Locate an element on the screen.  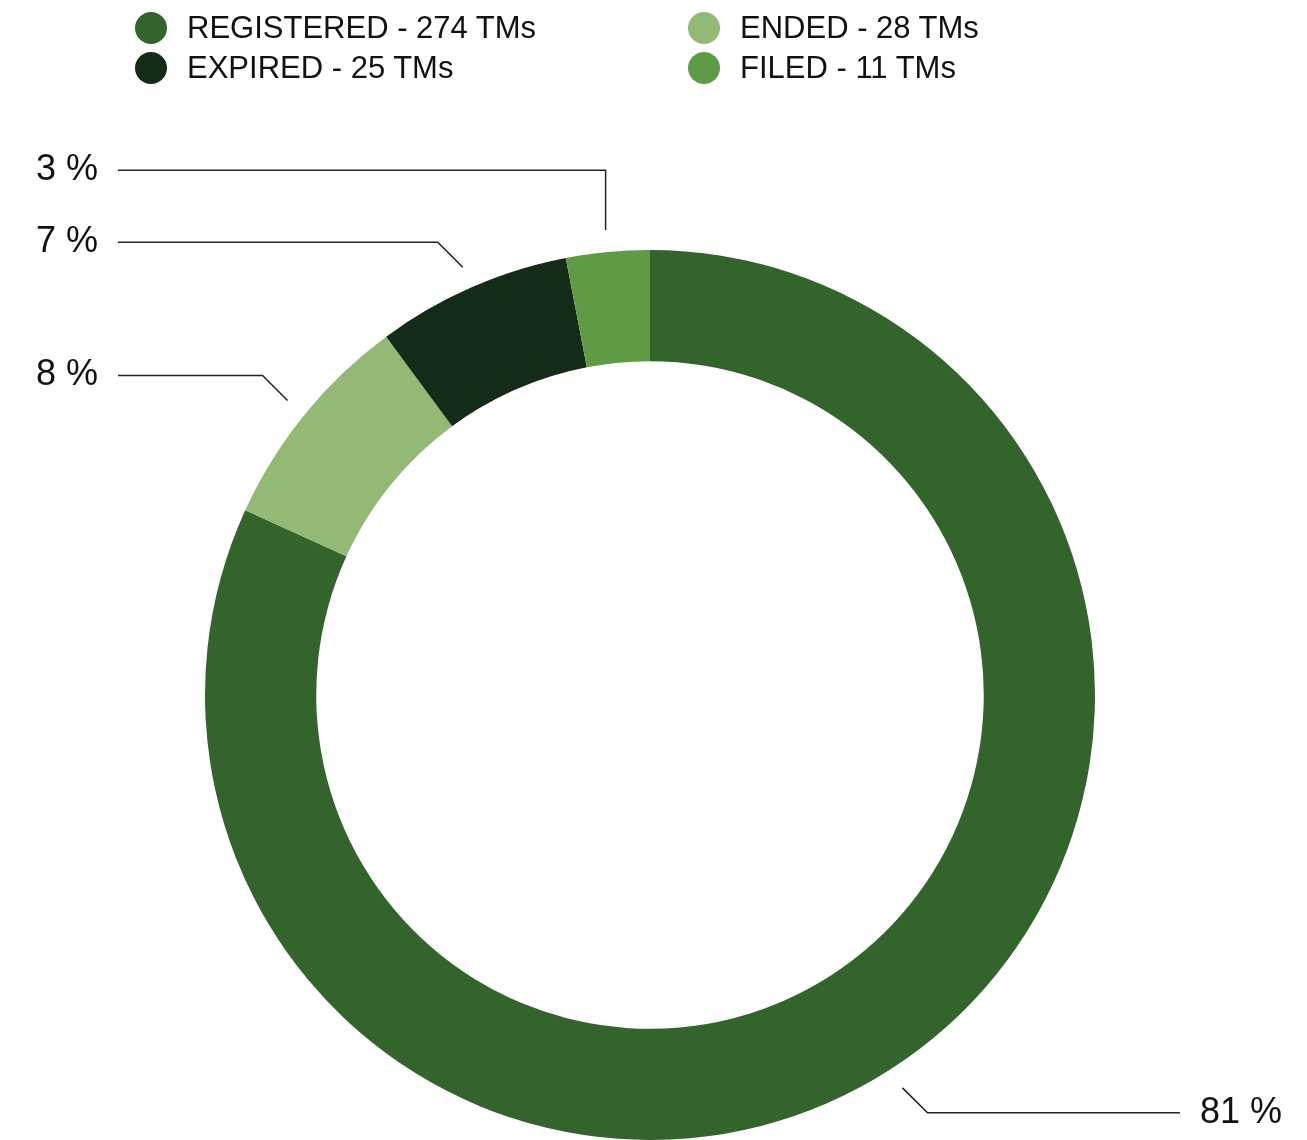
legend-label: REGISTERED - 274 TMs is located at coordinates (362, 28).